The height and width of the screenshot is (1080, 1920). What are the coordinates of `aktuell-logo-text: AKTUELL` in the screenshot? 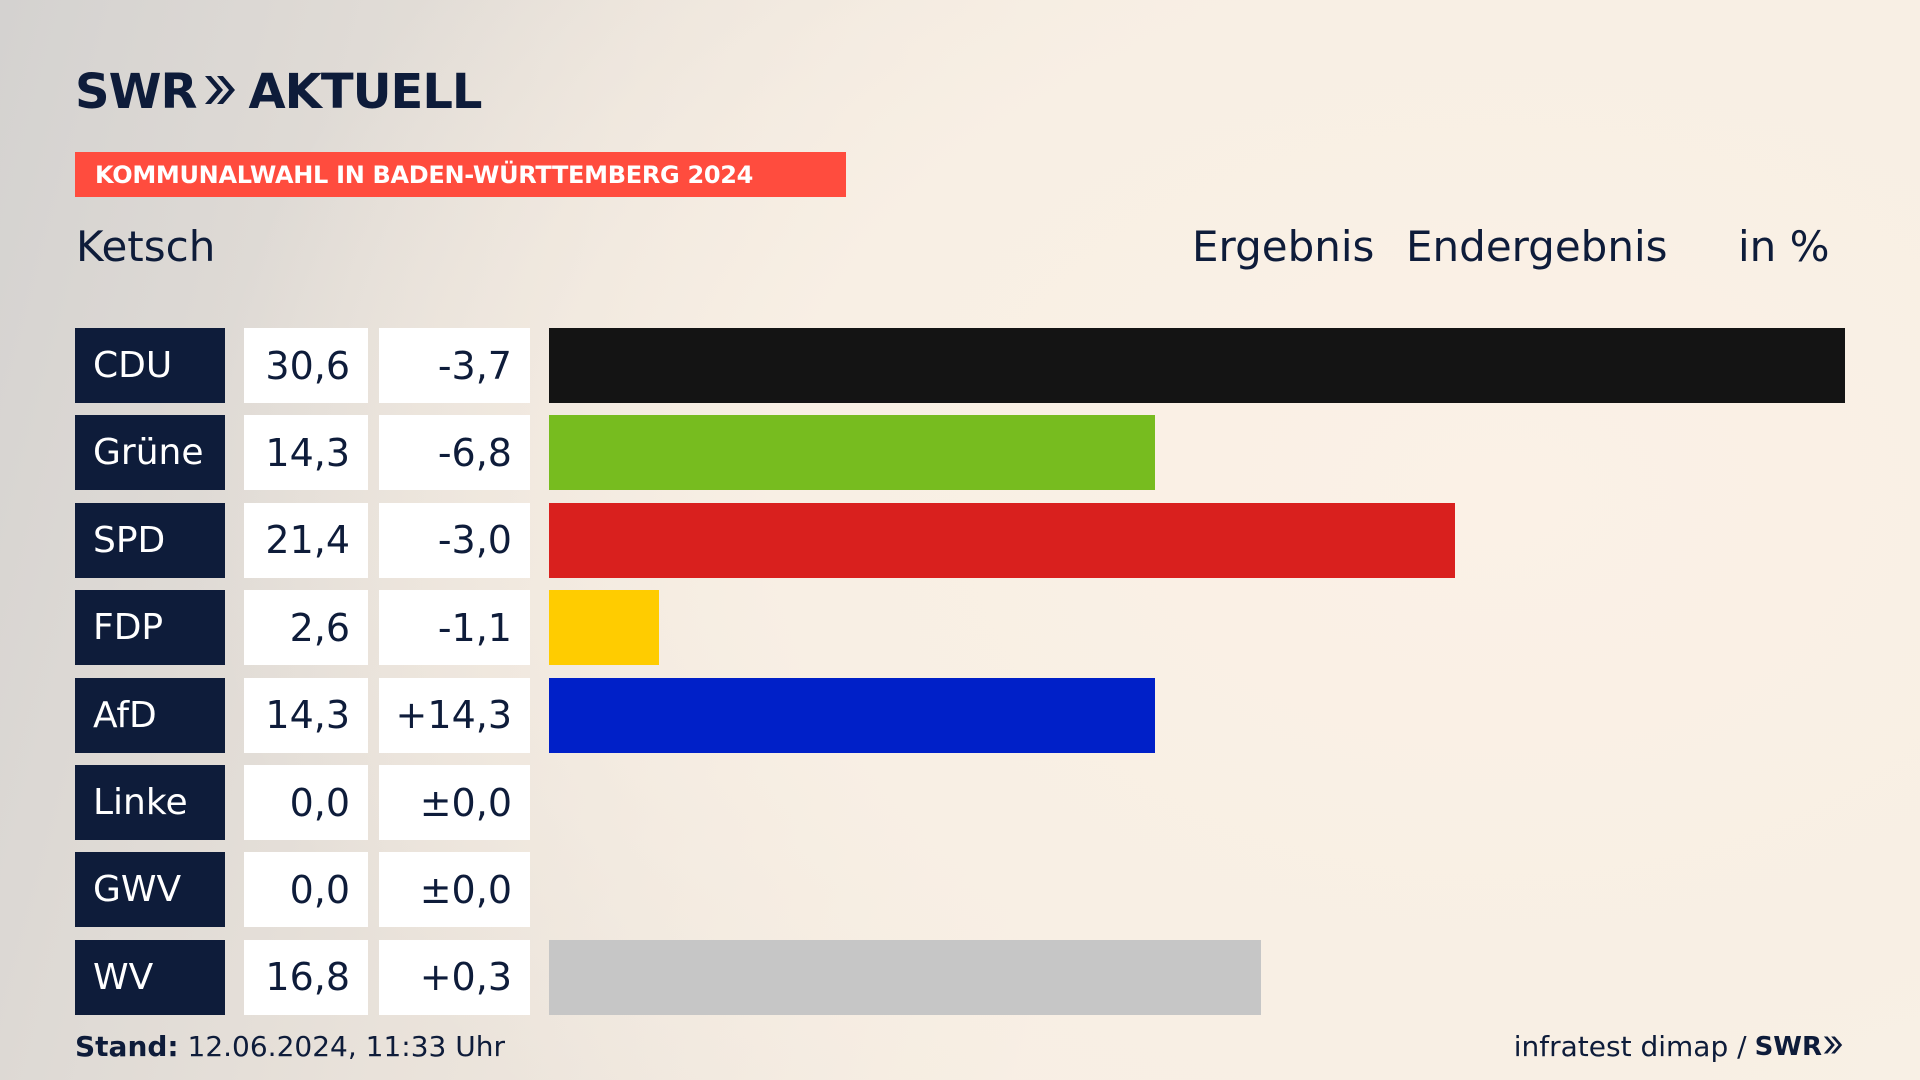 It's located at (365, 92).